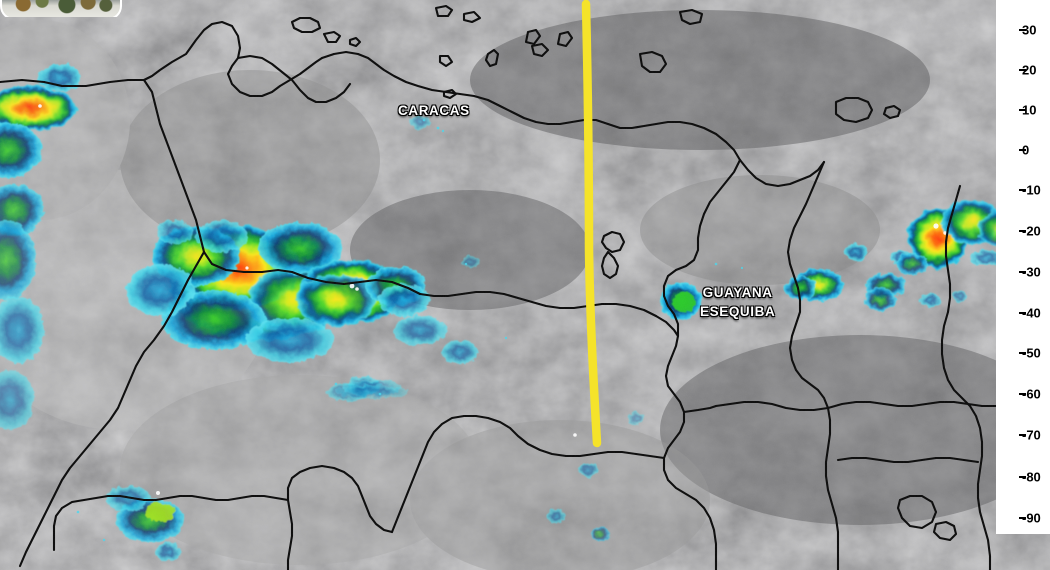 This screenshot has width=1050, height=570. Describe the element at coordinates (1031, 231) in the screenshot. I see `colorbar-label-neg20: -20` at that location.